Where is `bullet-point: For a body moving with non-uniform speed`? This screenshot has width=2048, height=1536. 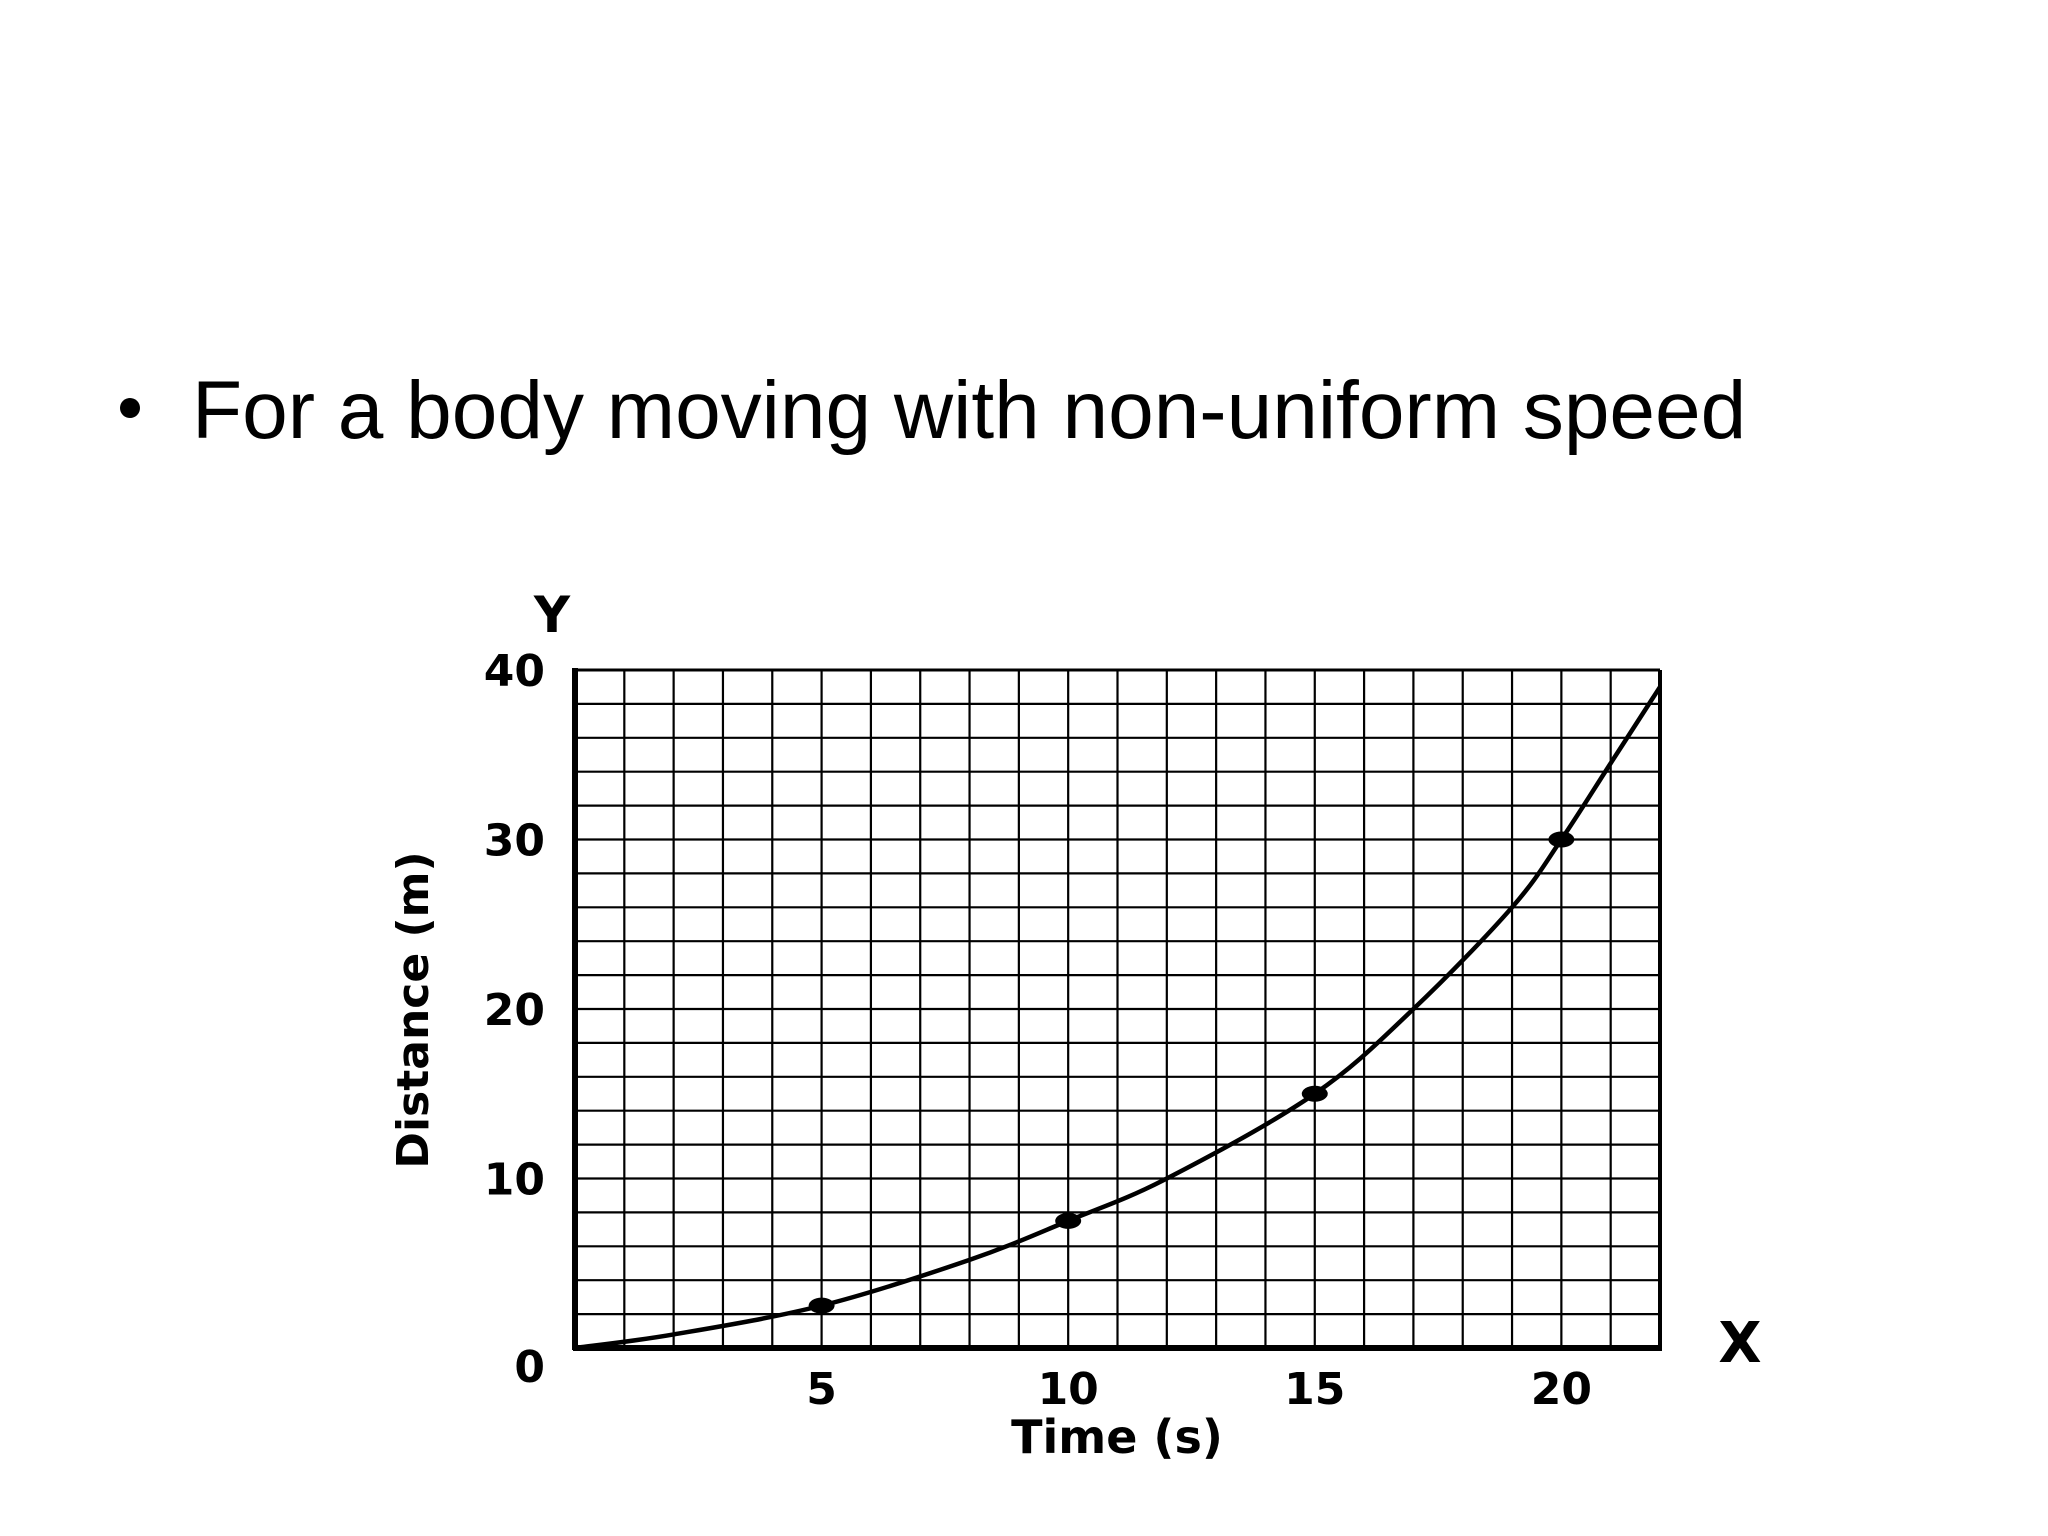 bullet-point: For a body moving with non-uniform speed is located at coordinates (933, 411).